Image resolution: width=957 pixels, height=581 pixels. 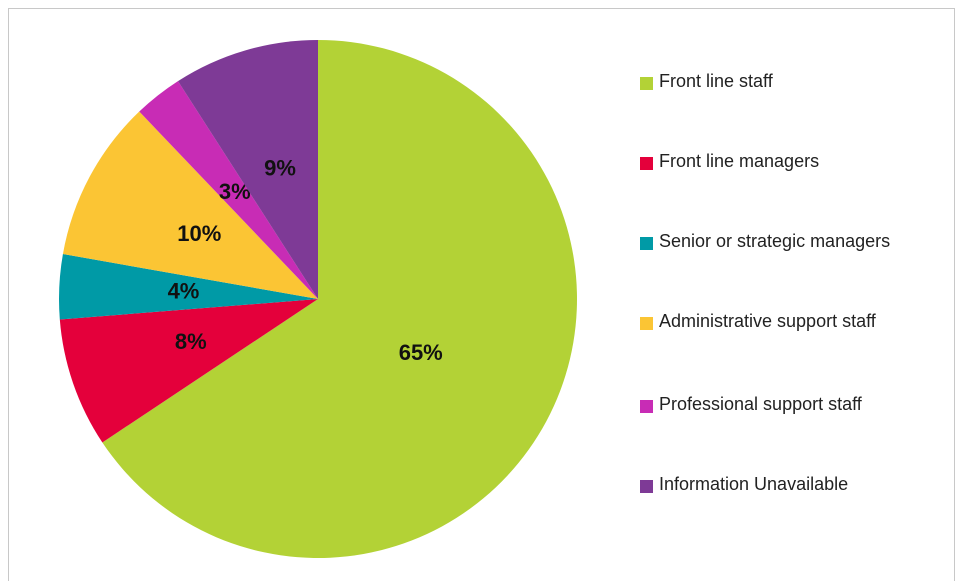 I want to click on legend-label: Professional support staff, so click(x=760, y=404).